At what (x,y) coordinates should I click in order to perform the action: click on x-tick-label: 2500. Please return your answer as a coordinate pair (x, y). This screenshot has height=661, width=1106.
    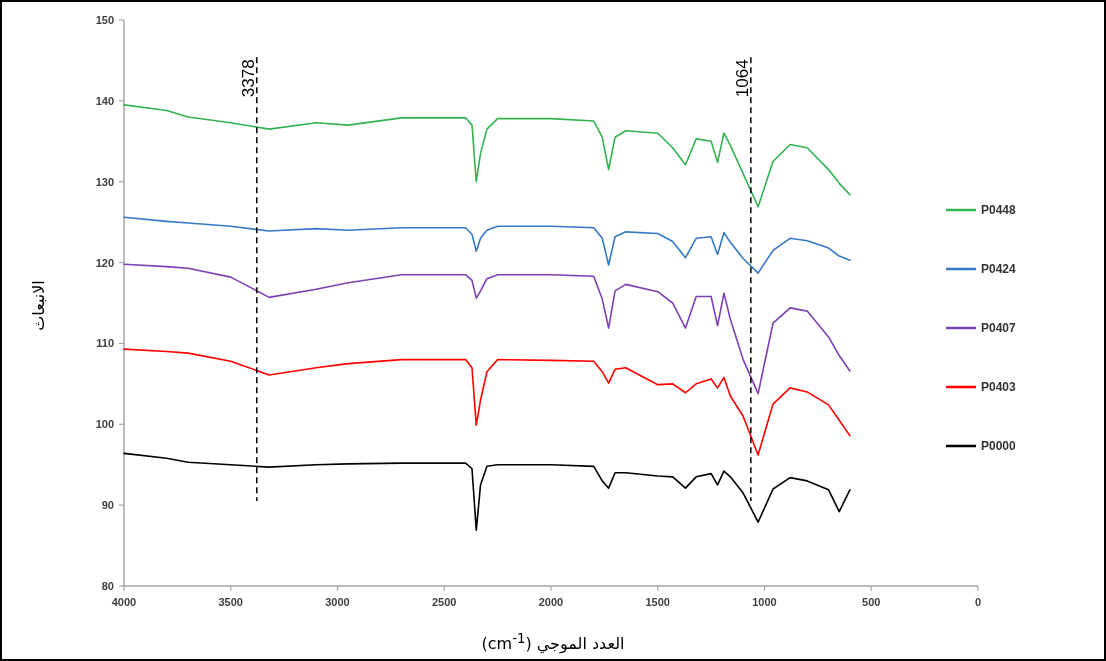
    Looking at the image, I should click on (444, 602).